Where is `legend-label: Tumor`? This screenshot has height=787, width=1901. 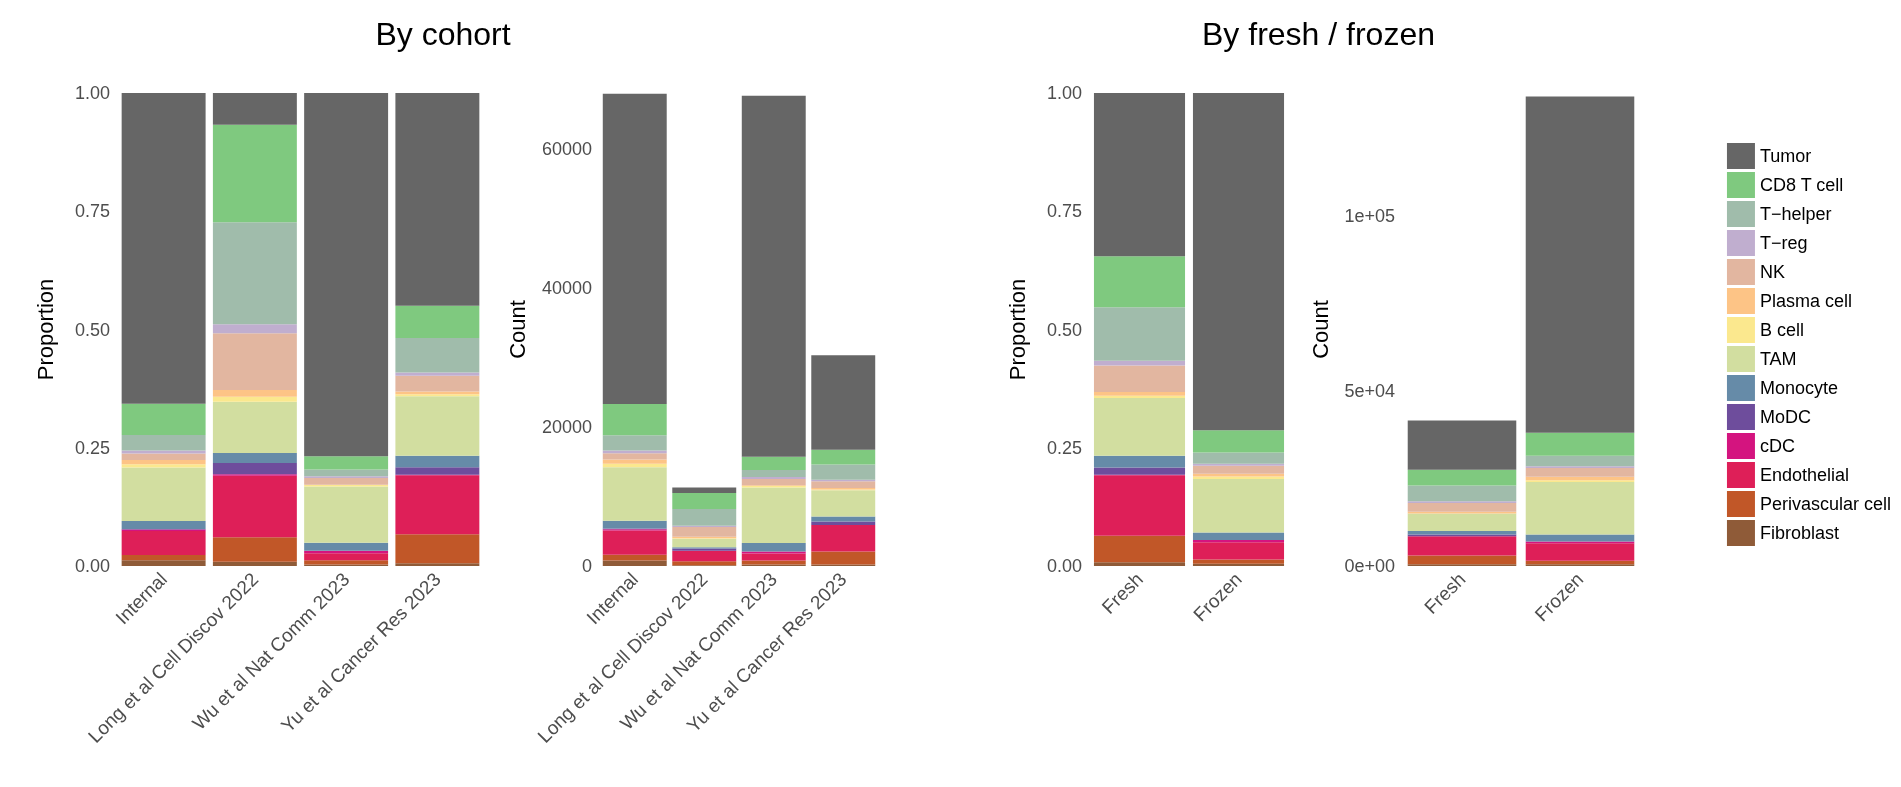
legend-label: Tumor is located at coordinates (1785, 156).